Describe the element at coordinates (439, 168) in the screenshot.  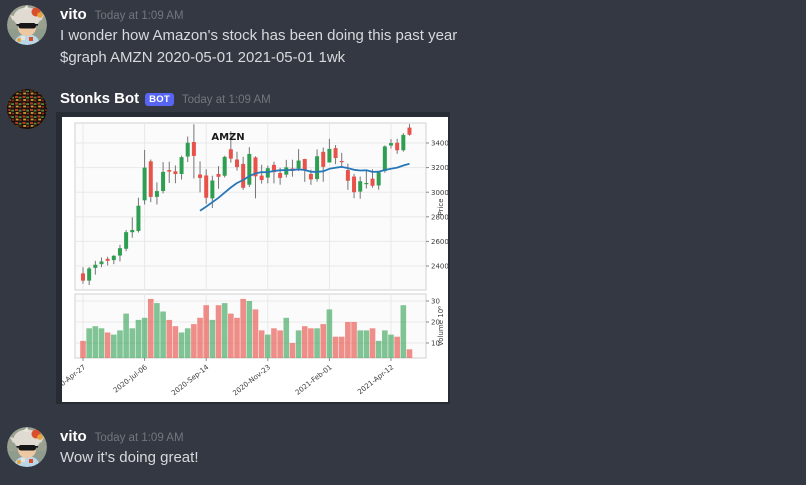
I see `svg-text: 3200` at that location.